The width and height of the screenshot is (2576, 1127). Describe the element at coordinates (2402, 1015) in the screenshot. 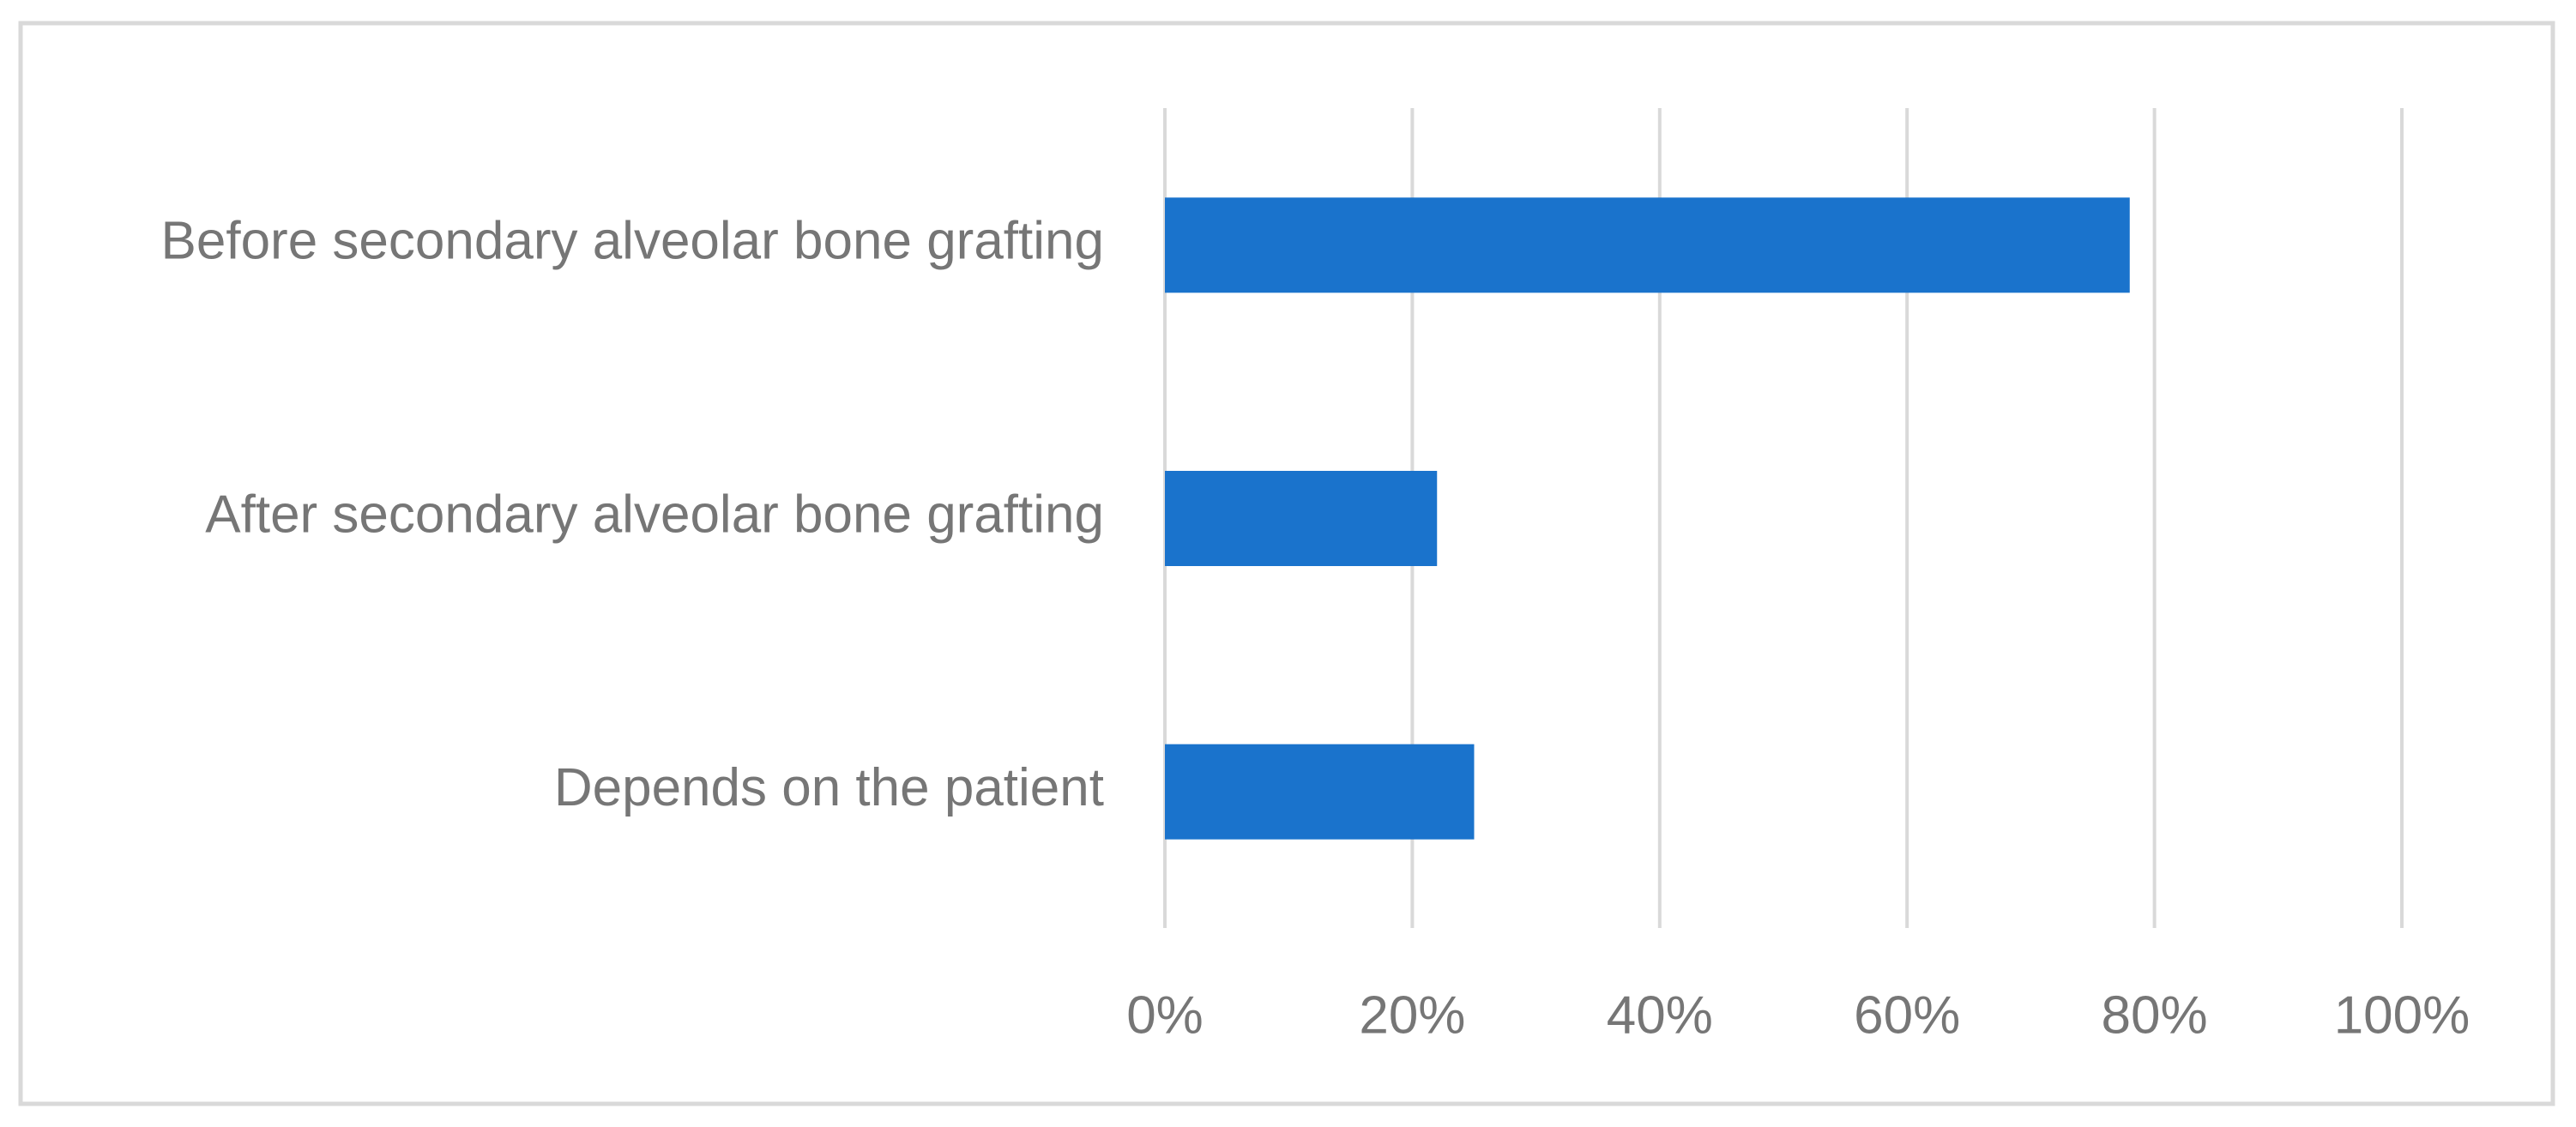

I see `x-tick-label: 100%` at that location.